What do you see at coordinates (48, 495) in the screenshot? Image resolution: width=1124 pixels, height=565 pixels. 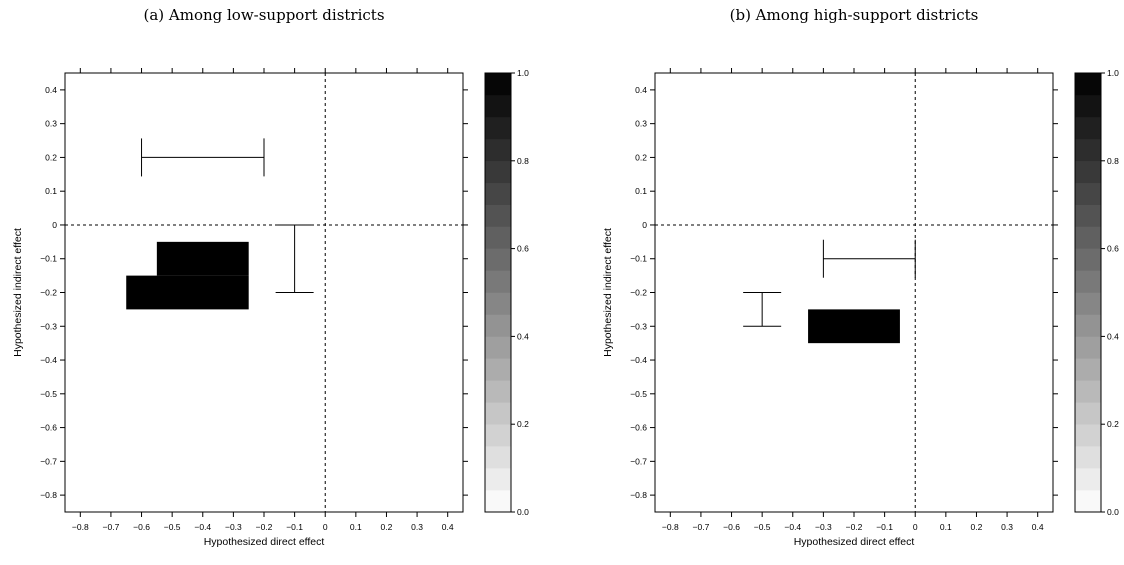 I see `y-tick-label: −0.8` at bounding box center [48, 495].